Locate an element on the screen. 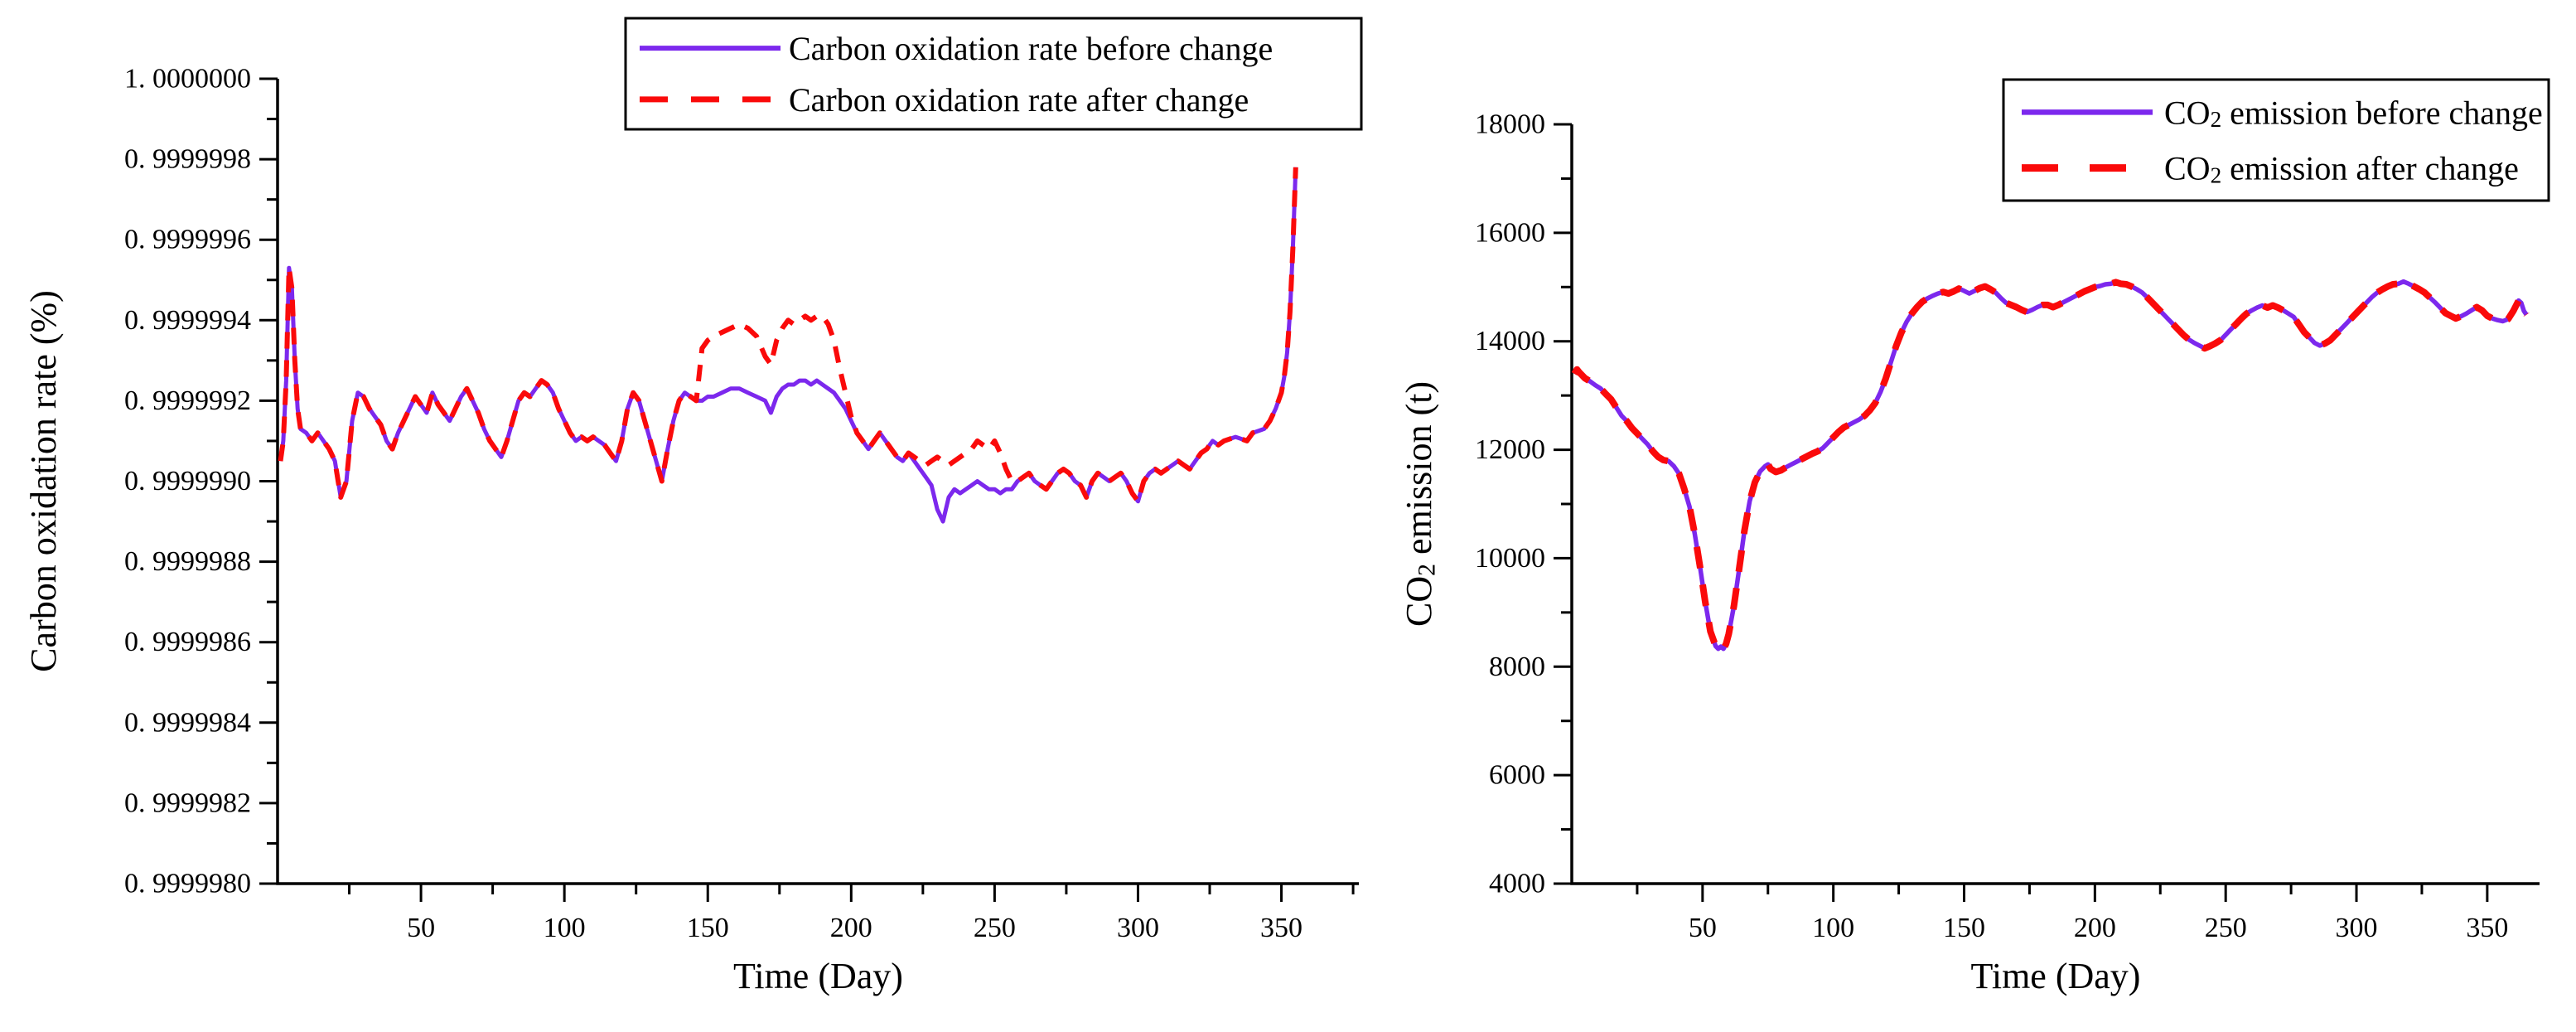 The height and width of the screenshot is (1032, 2576). y-tick-label: 18000 is located at coordinates (1510, 124).